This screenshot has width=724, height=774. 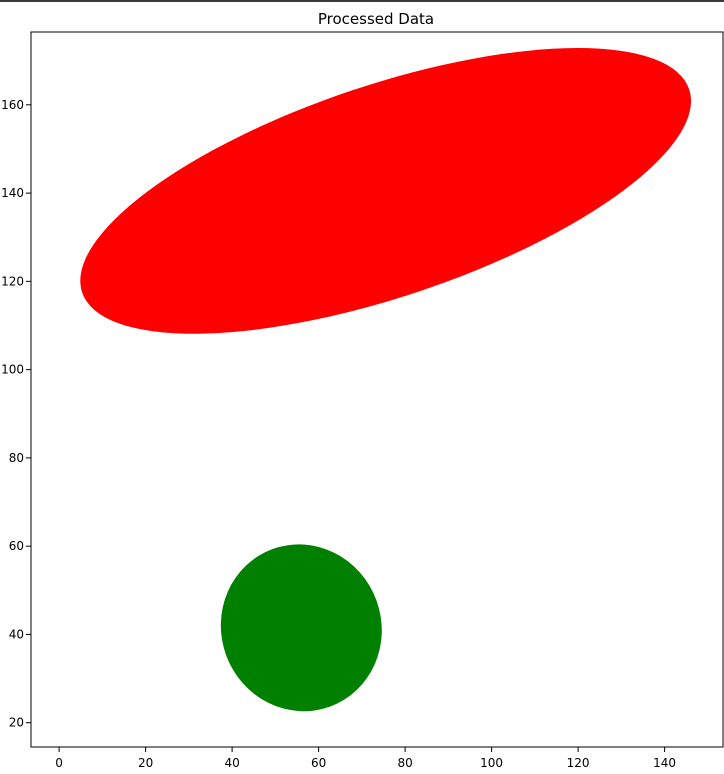 What do you see at coordinates (12, 281) in the screenshot?
I see `y-tick-label: 120` at bounding box center [12, 281].